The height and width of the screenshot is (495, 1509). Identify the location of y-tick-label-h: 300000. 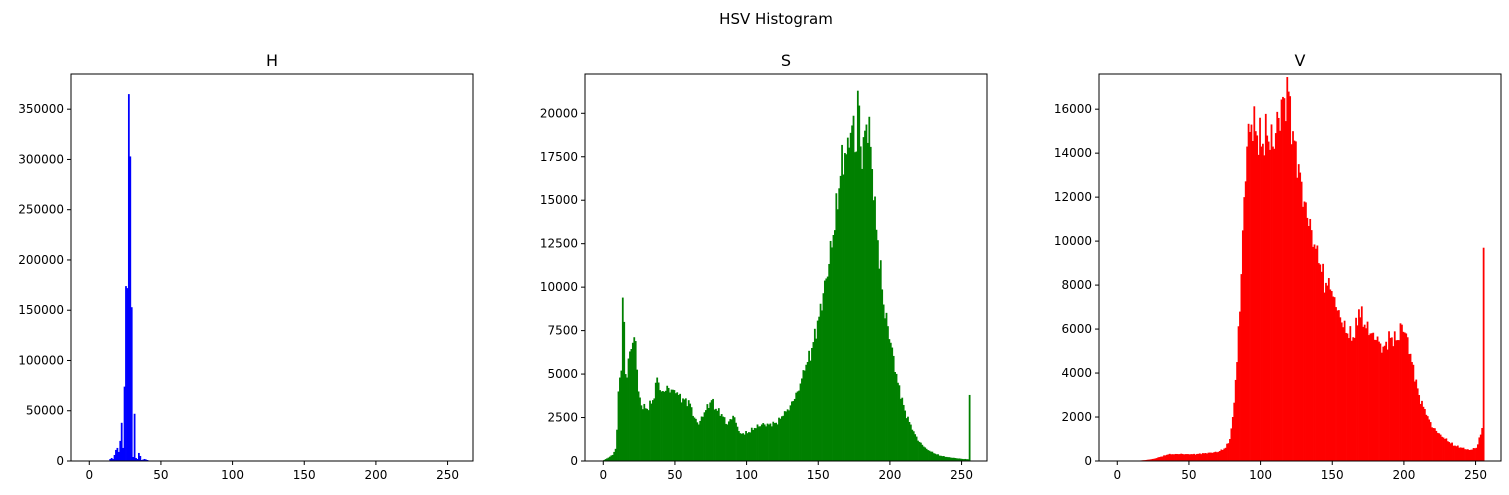
(41, 159).